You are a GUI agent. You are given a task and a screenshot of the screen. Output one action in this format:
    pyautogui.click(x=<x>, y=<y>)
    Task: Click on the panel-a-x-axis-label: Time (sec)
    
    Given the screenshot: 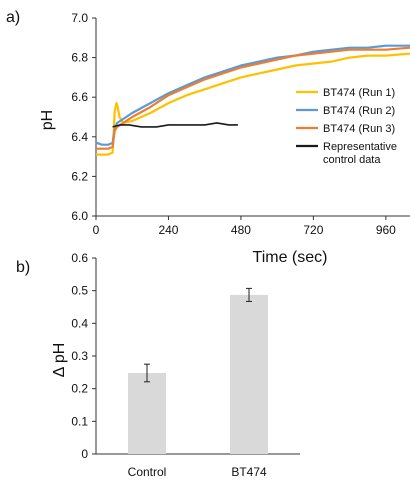 What is the action you would take?
    pyautogui.click(x=290, y=257)
    